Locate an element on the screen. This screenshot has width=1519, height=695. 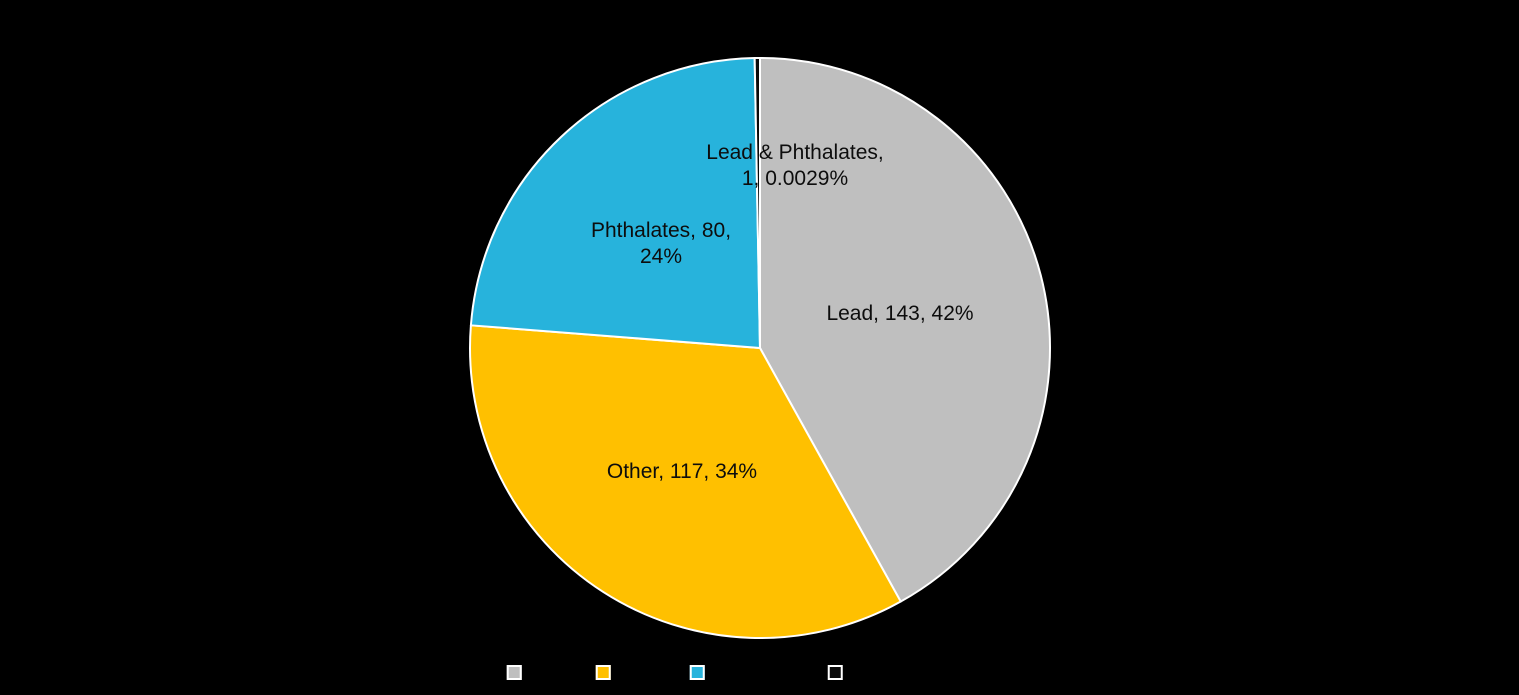
legend-item-other: Other is located at coordinates (631, 672).